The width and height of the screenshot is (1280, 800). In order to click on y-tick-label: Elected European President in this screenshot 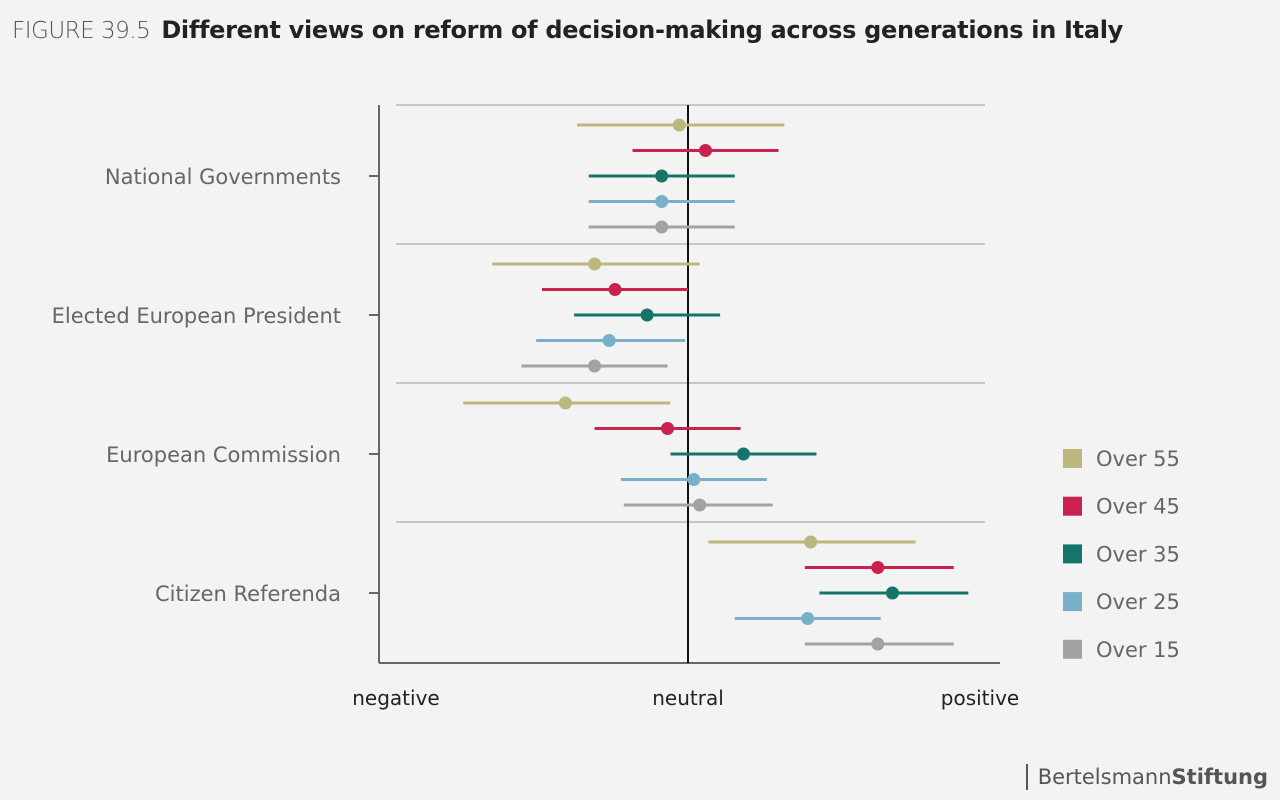, I will do `click(196, 316)`.